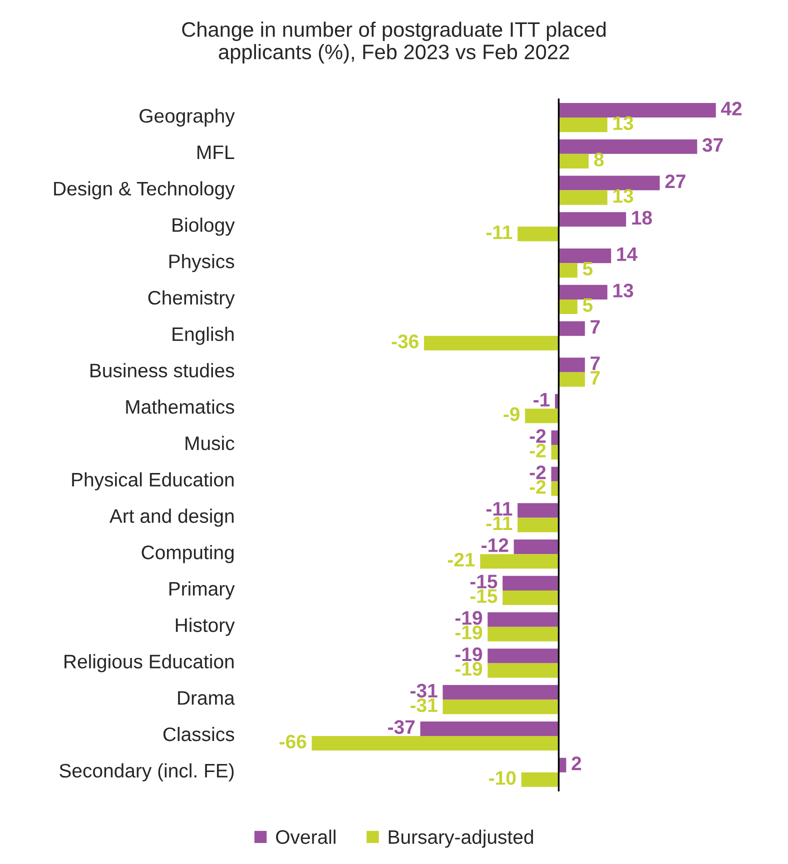 The image size is (788, 864). What do you see at coordinates (206, 698) in the screenshot?
I see `y-tick-label: Drama` at bounding box center [206, 698].